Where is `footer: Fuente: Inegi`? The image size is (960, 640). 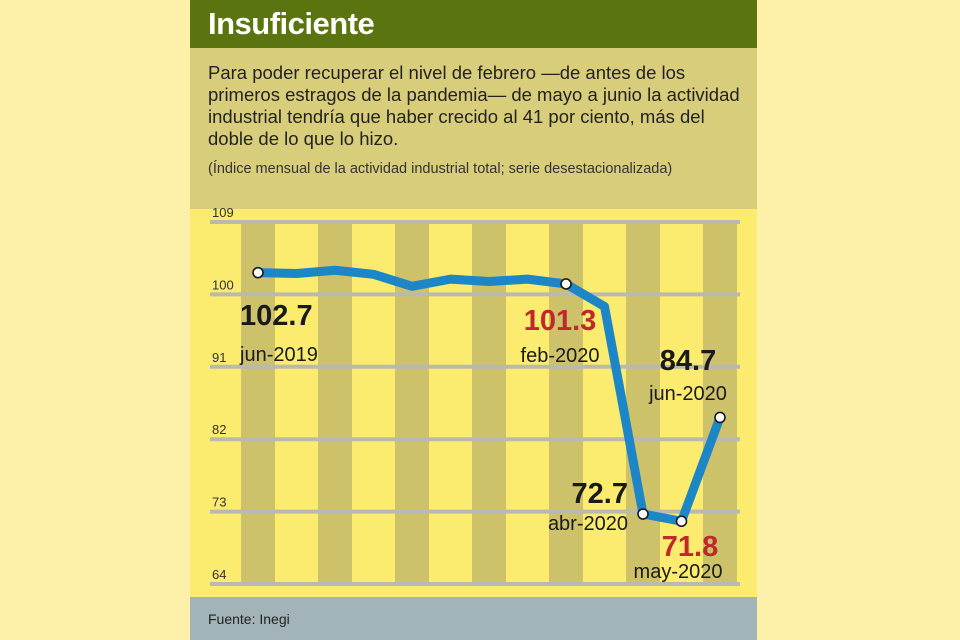
footer: Fuente: Inegi is located at coordinates (473, 618).